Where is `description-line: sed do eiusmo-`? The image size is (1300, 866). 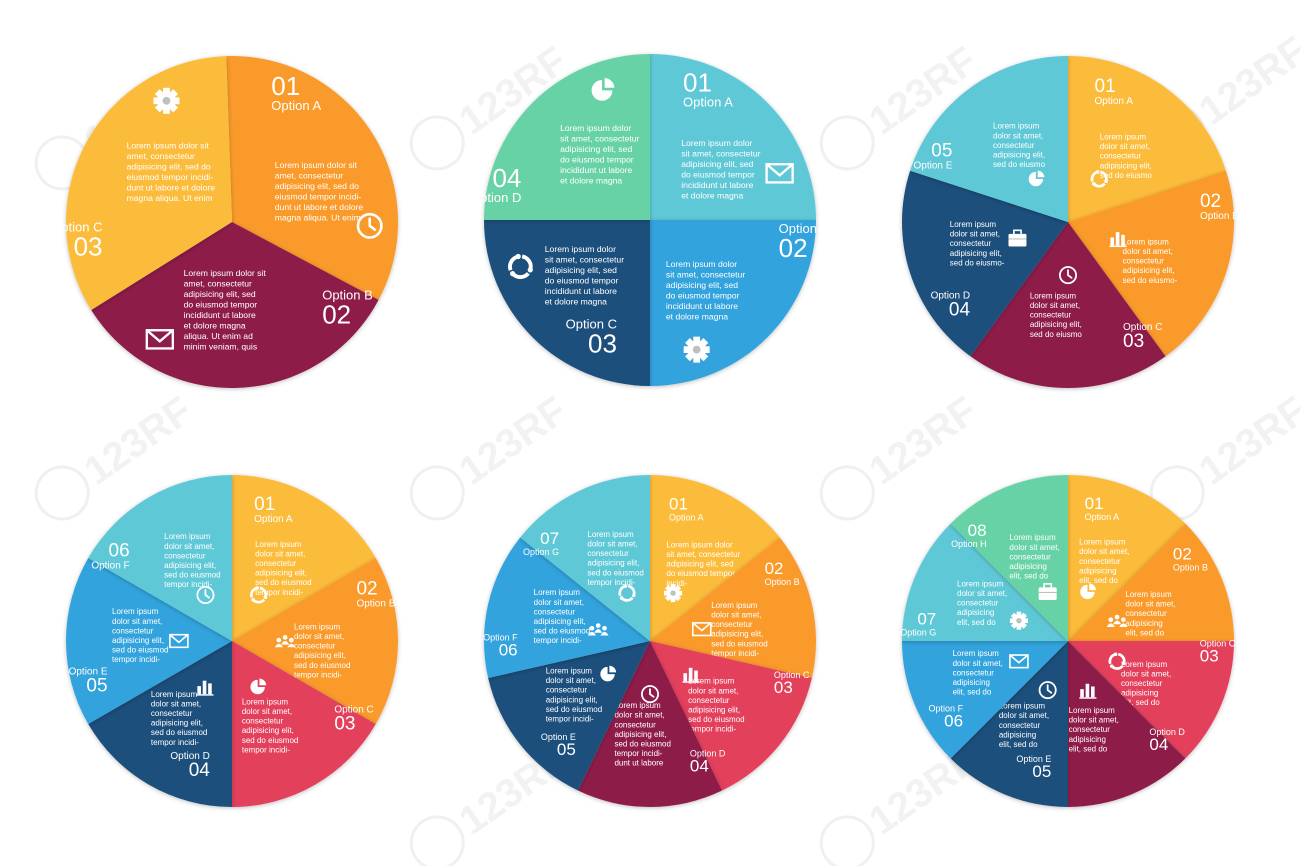 description-line: sed do eiusmo- is located at coordinates (977, 262).